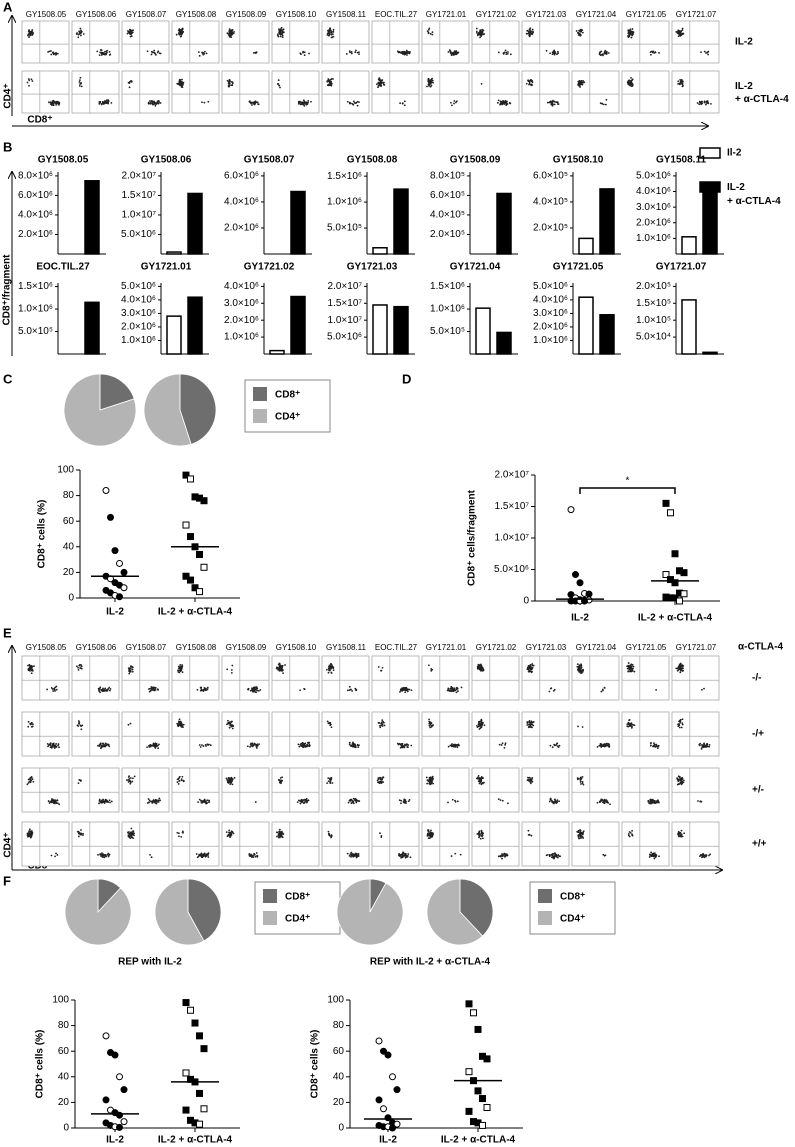  I want to click on y-tick-label: 4.0×10⁶, so click(35, 215).